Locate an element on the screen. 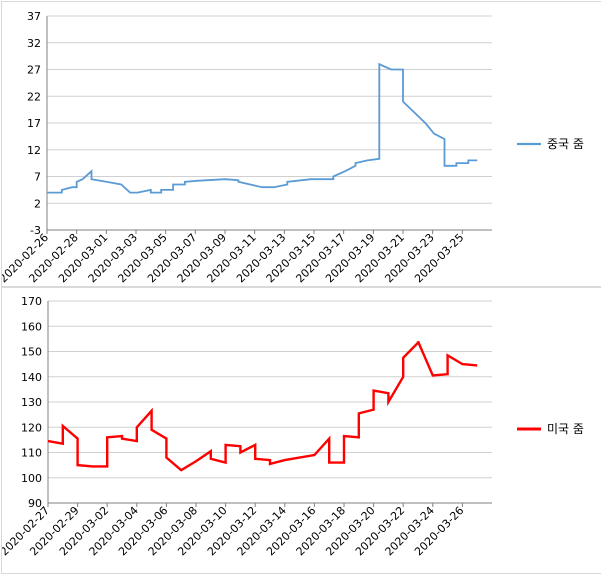  y-tick-label: 32 is located at coordinates (34, 43).